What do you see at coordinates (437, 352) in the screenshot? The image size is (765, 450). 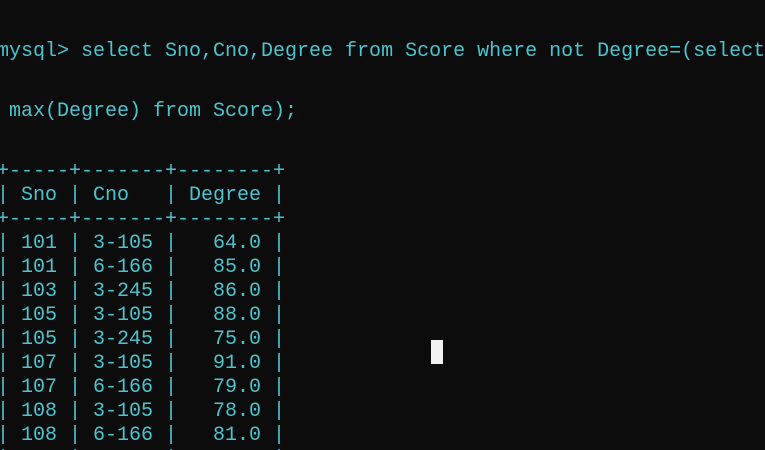 I see `terminal-cursor` at bounding box center [437, 352].